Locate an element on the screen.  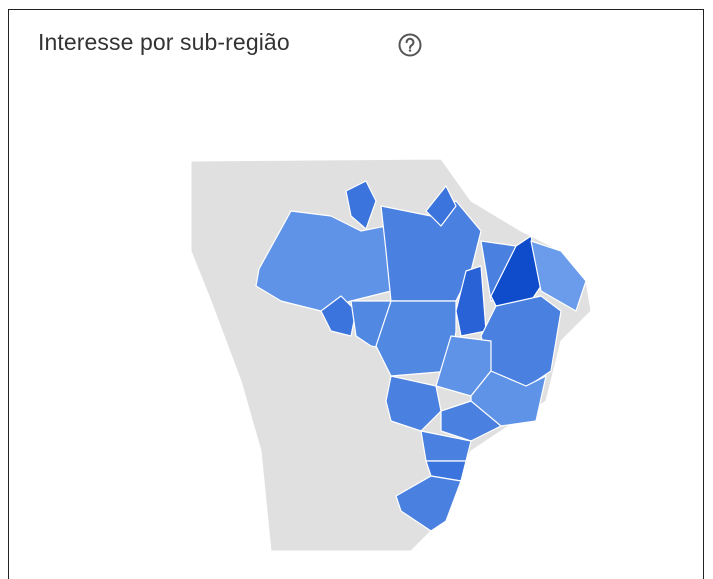
help-icon is located at coordinates (410, 45).